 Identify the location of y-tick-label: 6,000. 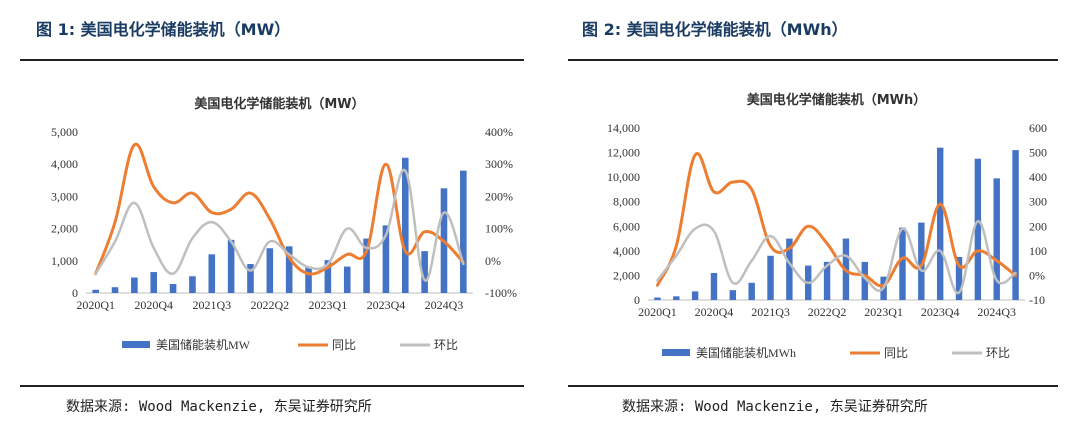
(626, 226).